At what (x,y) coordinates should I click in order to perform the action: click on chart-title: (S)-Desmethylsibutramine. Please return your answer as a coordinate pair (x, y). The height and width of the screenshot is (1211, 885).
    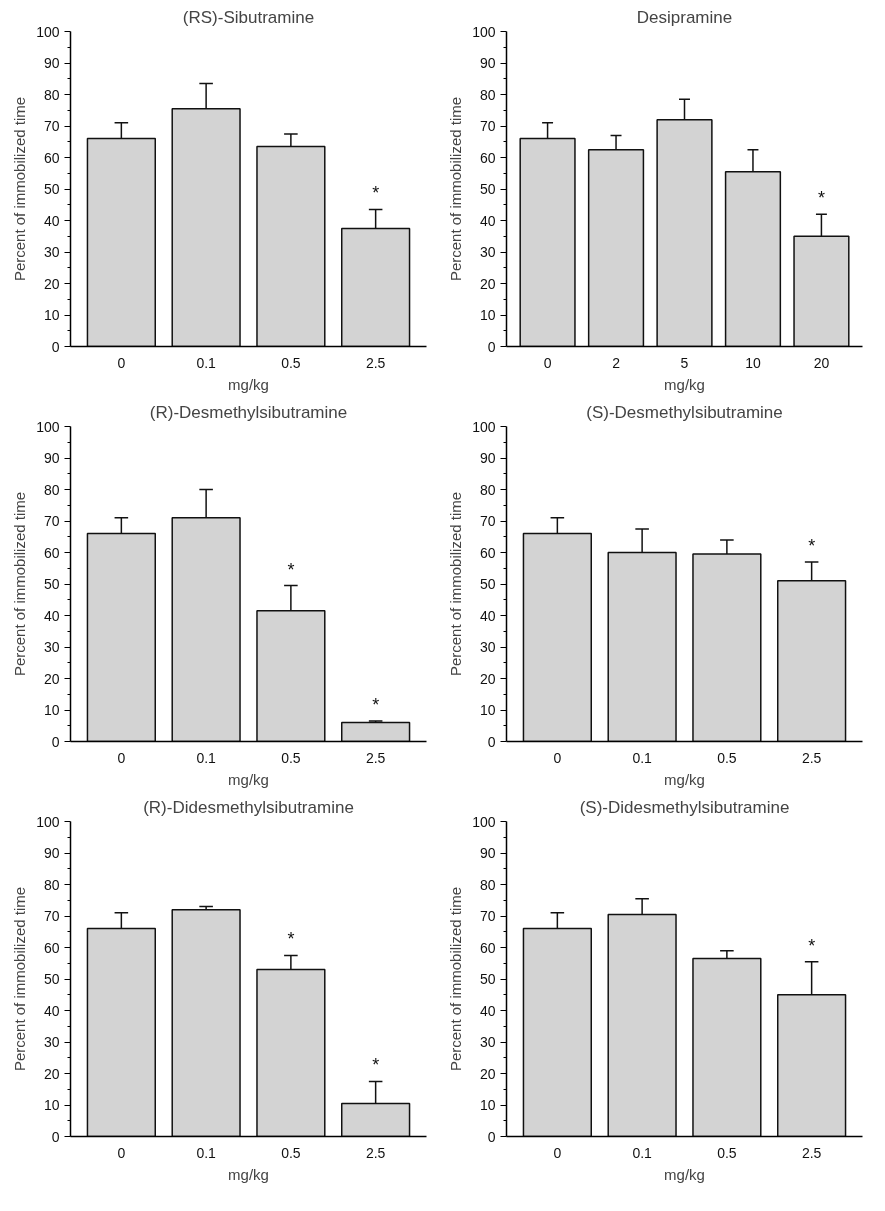
    Looking at the image, I should click on (684, 412).